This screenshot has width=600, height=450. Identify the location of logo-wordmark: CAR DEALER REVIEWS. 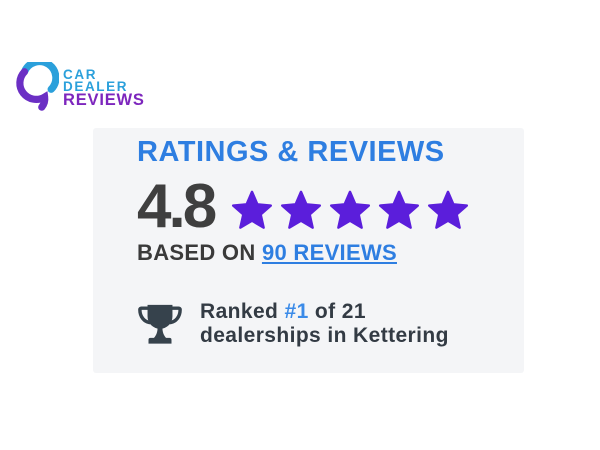
(104, 88).